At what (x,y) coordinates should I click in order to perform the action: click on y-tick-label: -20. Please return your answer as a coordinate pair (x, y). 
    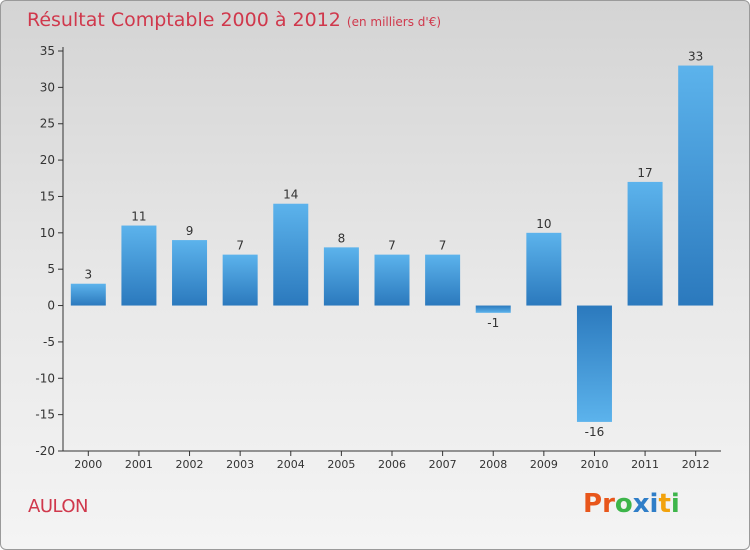
    Looking at the image, I should click on (45, 451).